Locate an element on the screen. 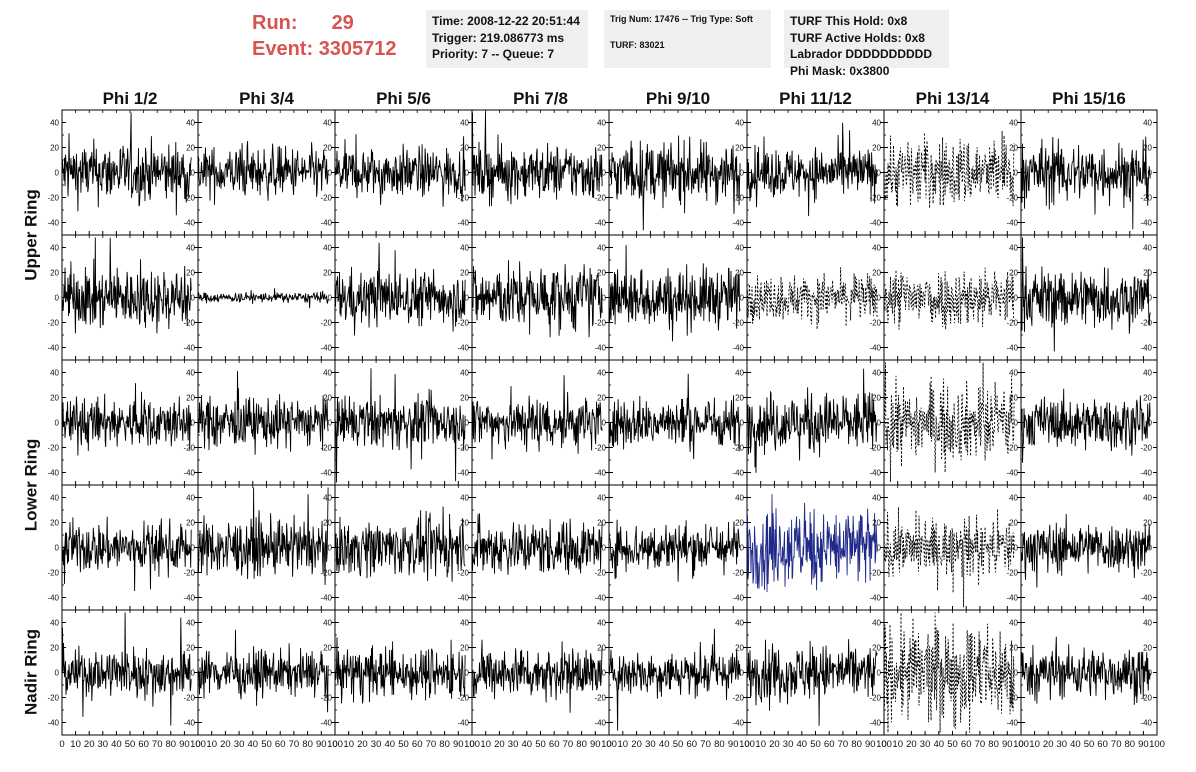 This screenshot has height=772, width=1196. y-tick-label-1-0-4: 40 is located at coordinates (54, 248).